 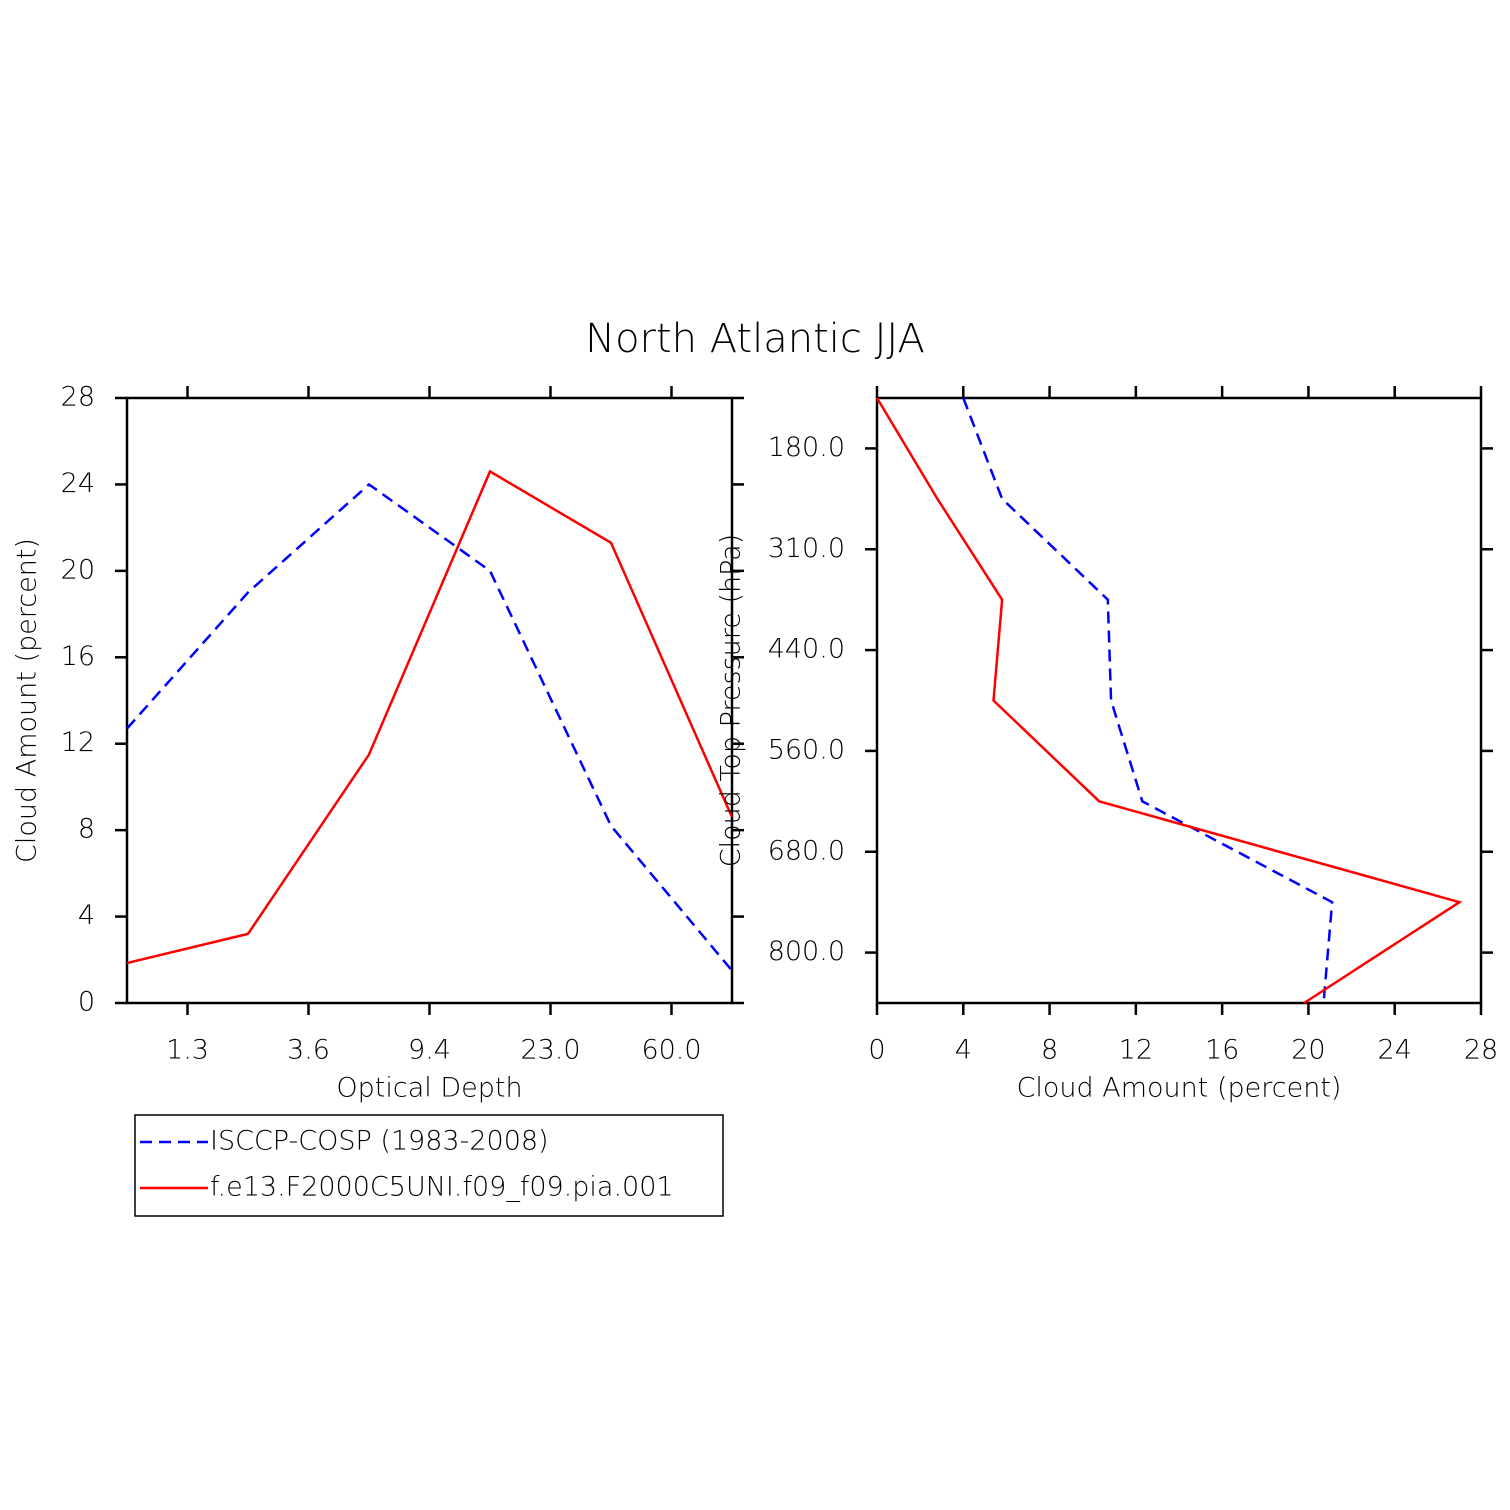 I want to click on figure-title: North Atlantic JJA, so click(x=755, y=339).